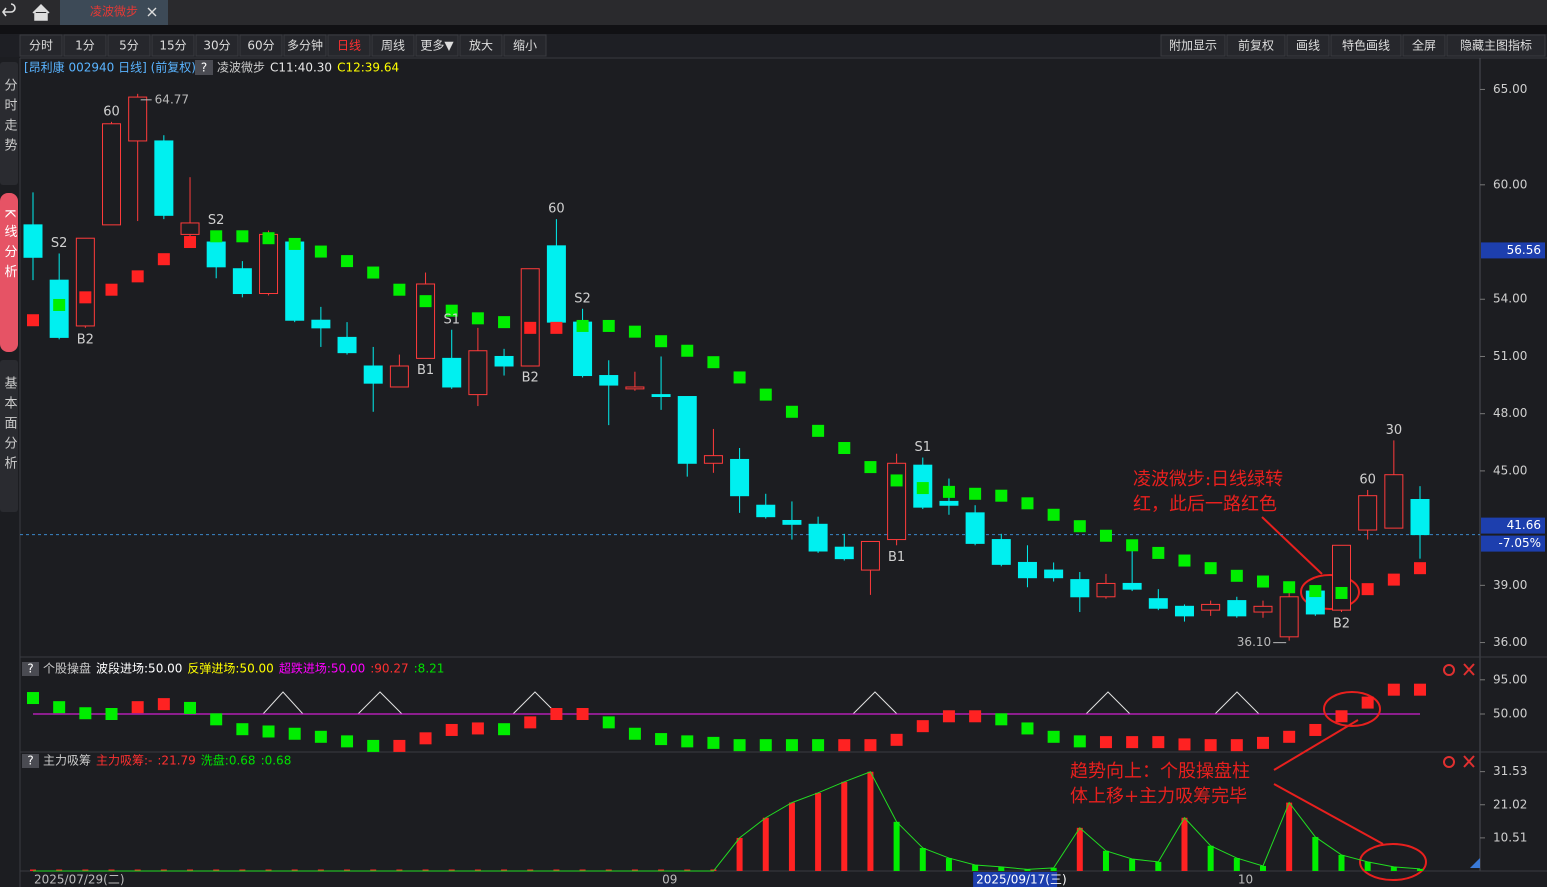 This screenshot has width=1547, height=887. Describe the element at coordinates (176, 761) in the screenshot. I see `legend-item: :21.79` at that location.